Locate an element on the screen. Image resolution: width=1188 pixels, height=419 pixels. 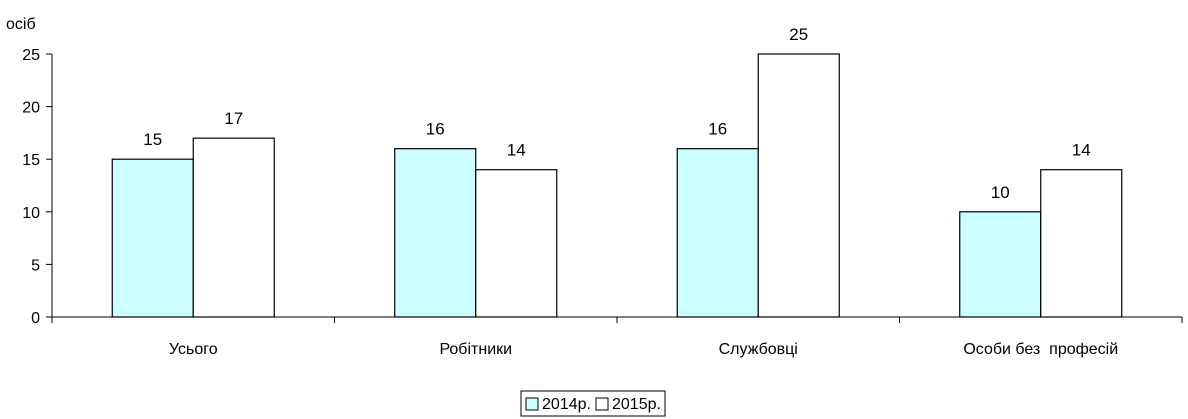
x-category-label: Особи без професій is located at coordinates (1040, 349).